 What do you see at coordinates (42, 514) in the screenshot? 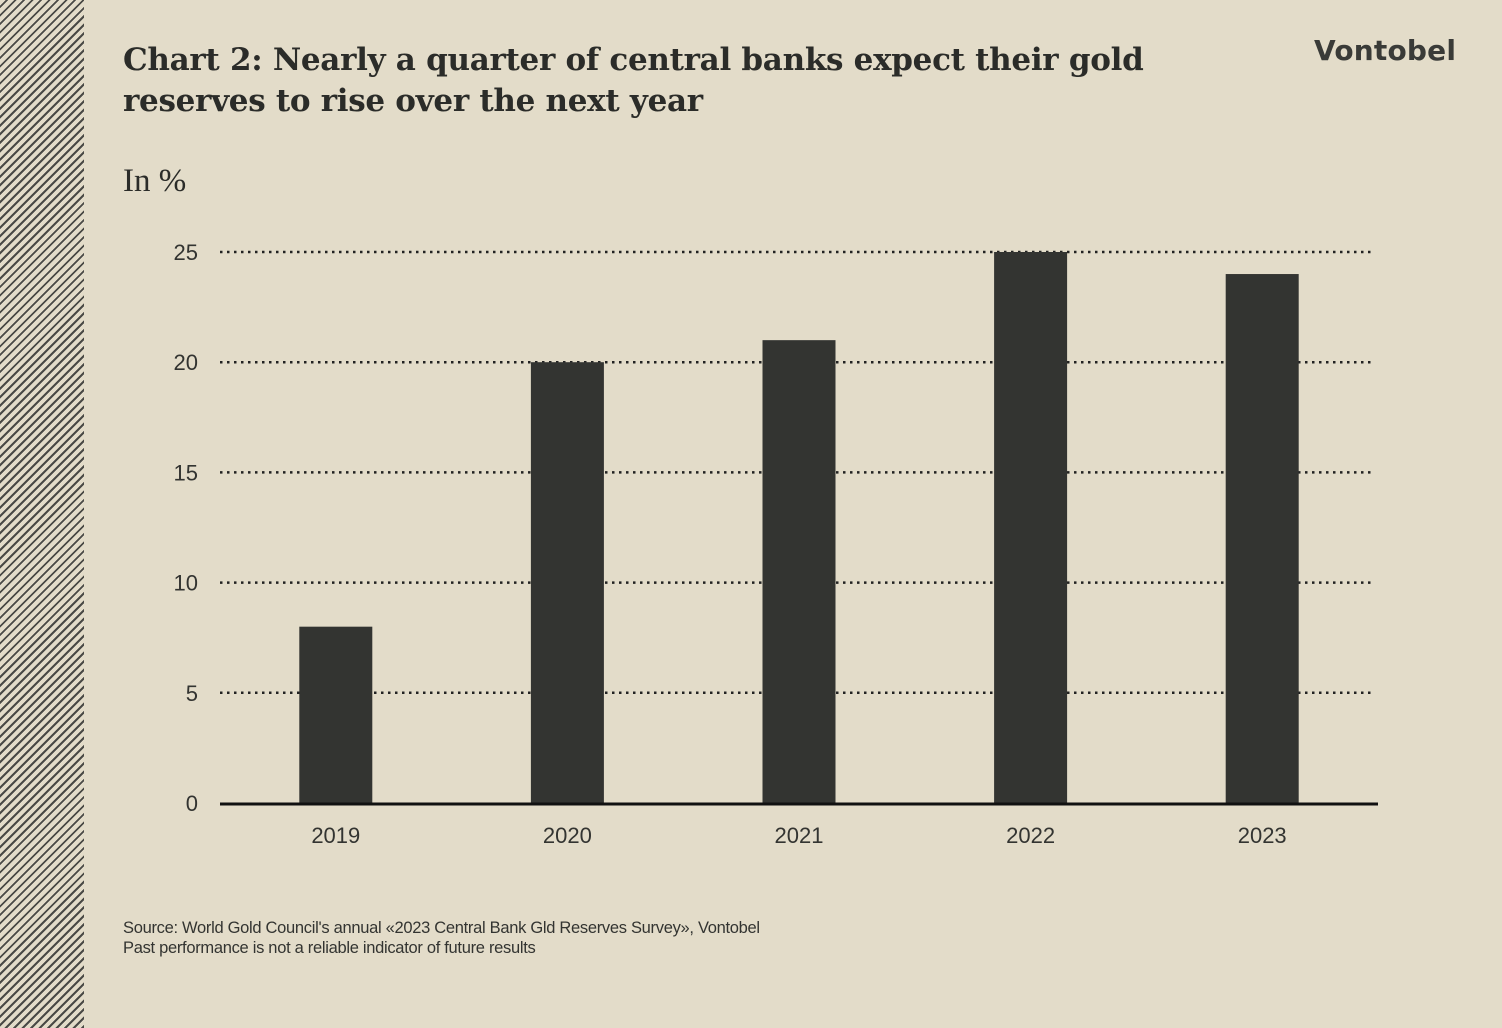
I see `decorative-hatch-border` at bounding box center [42, 514].